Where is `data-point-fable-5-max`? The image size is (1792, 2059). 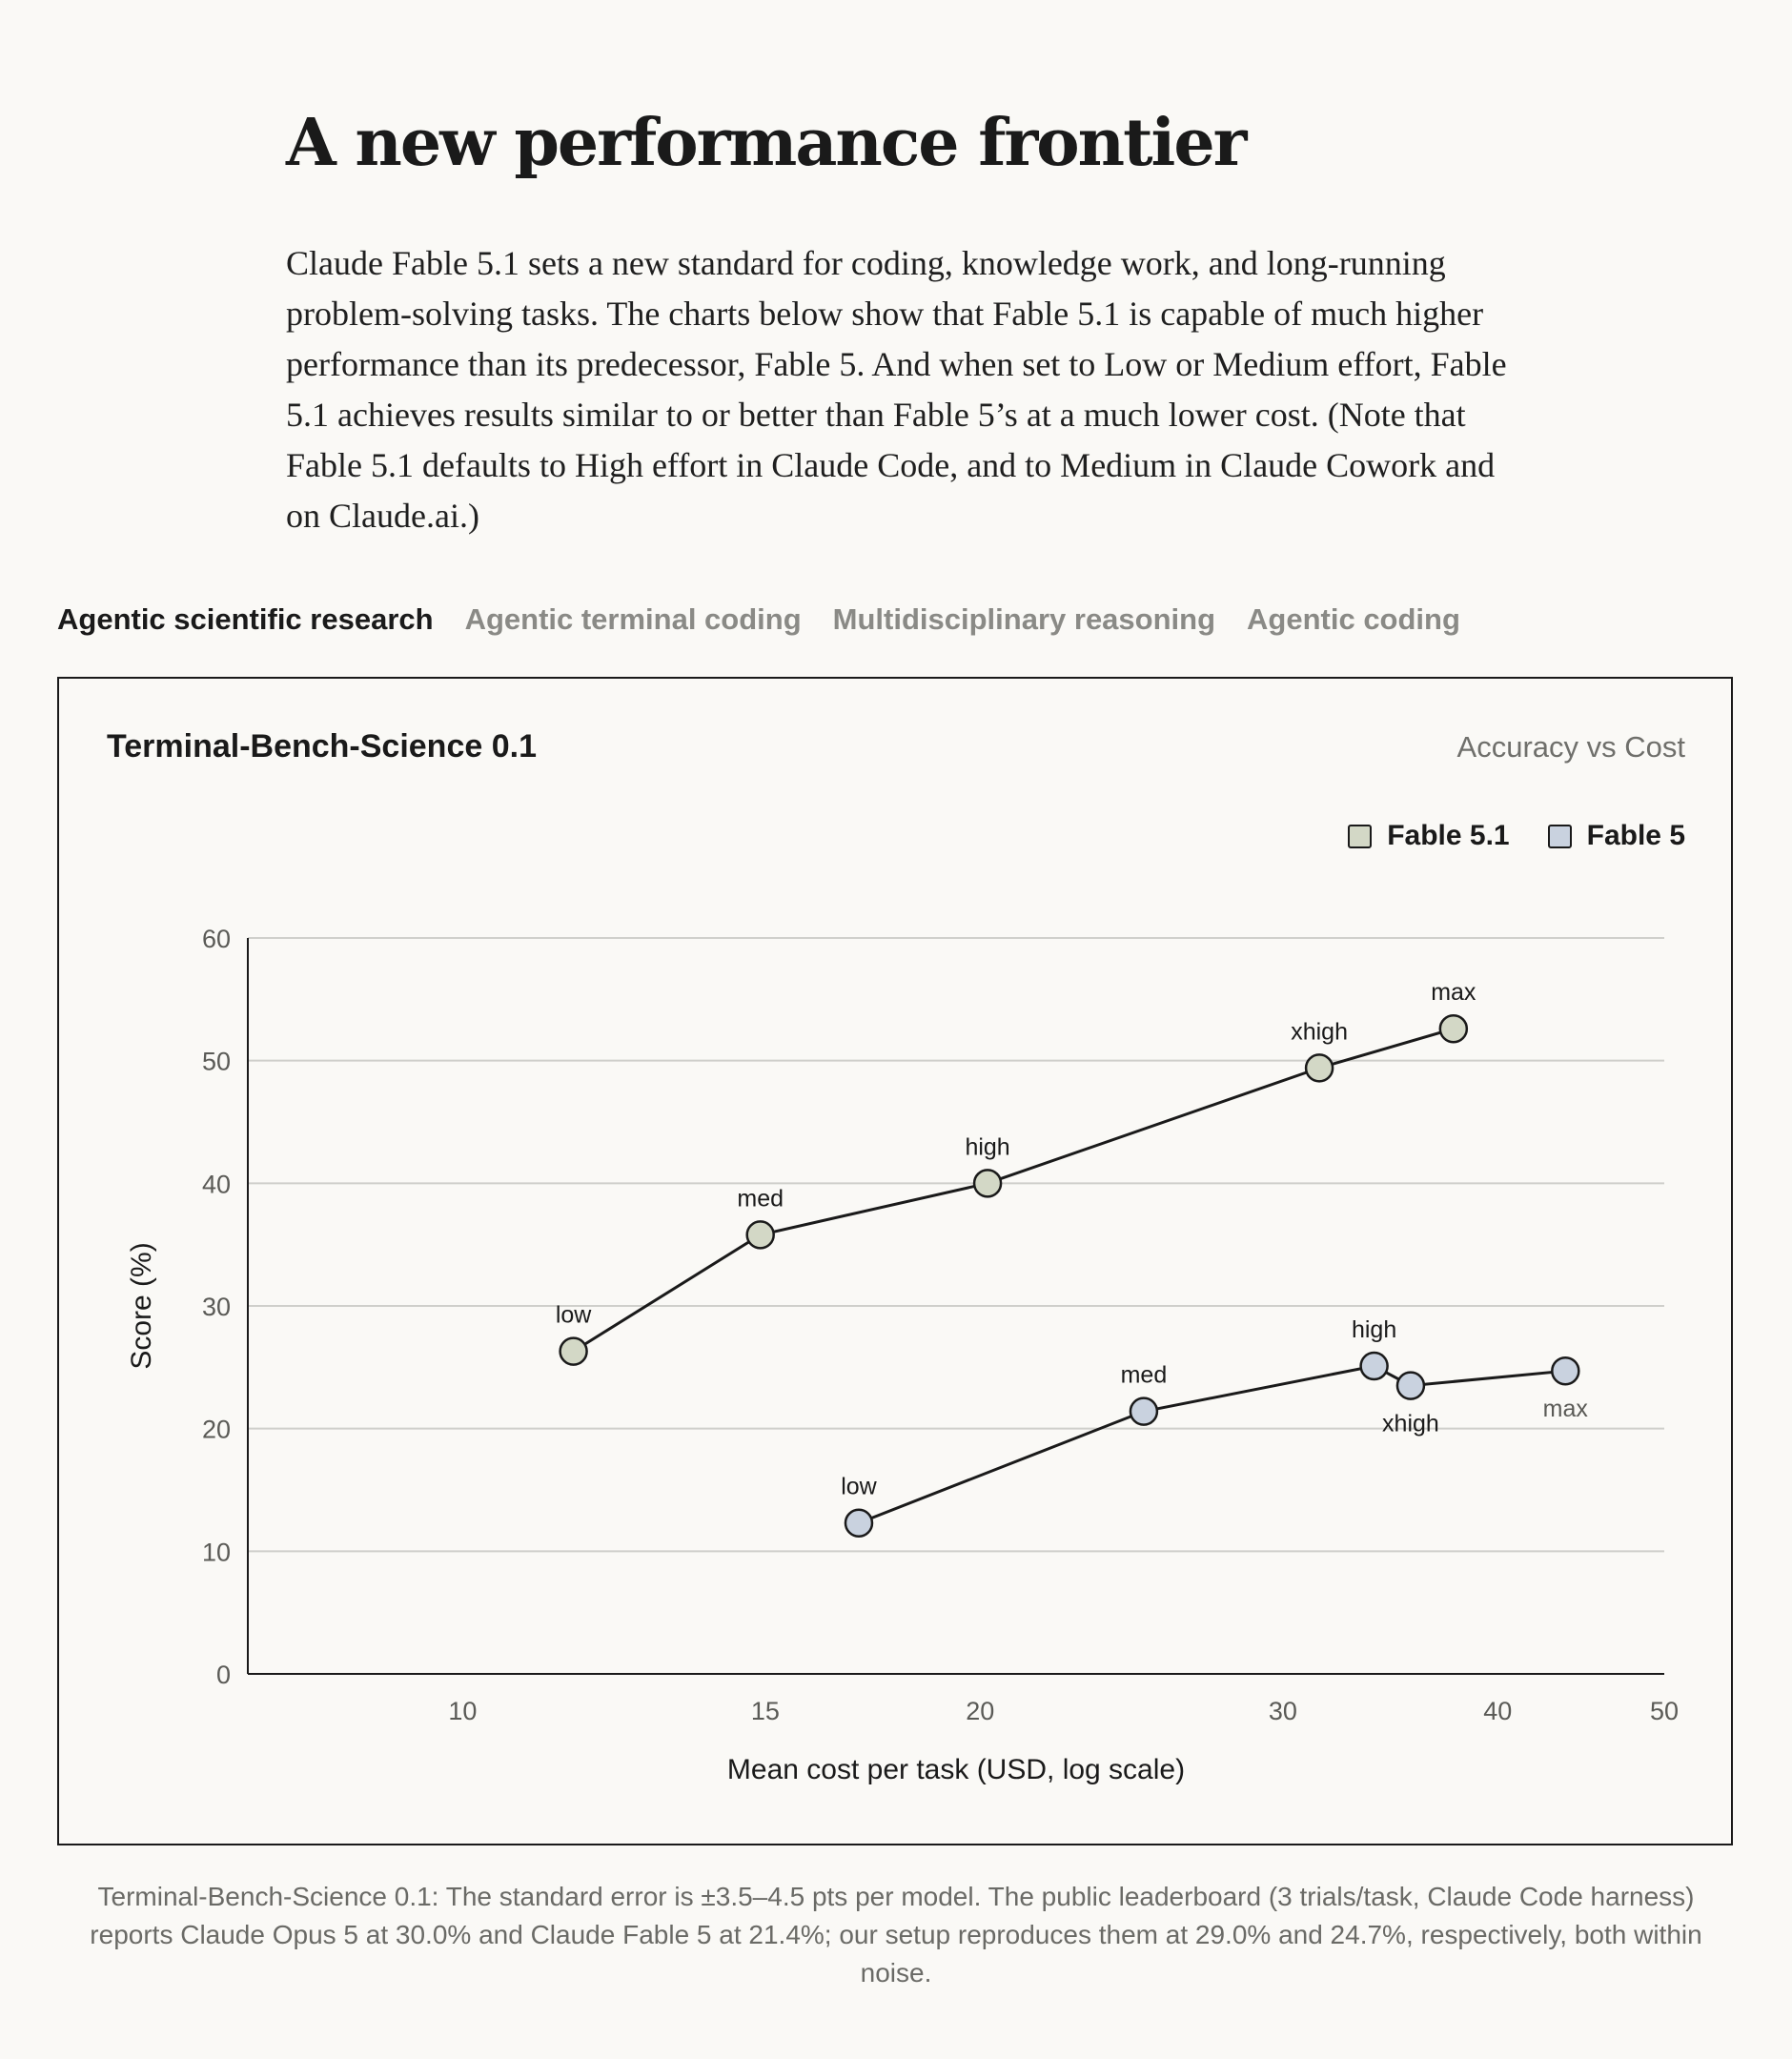 data-point-fable-5-max is located at coordinates (1565, 1371).